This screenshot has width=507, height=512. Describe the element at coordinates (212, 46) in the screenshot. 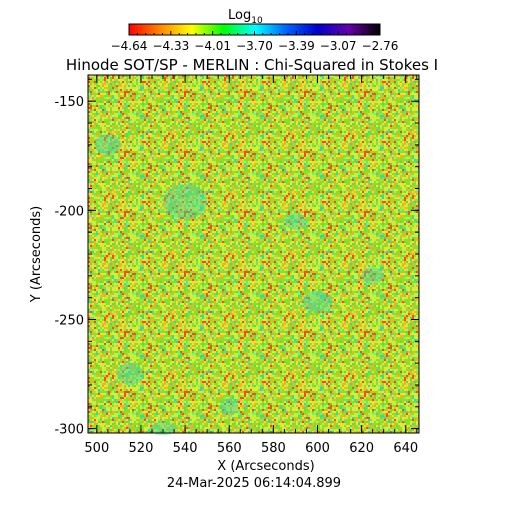

I see `colorbar-tick-label: −4.01` at that location.